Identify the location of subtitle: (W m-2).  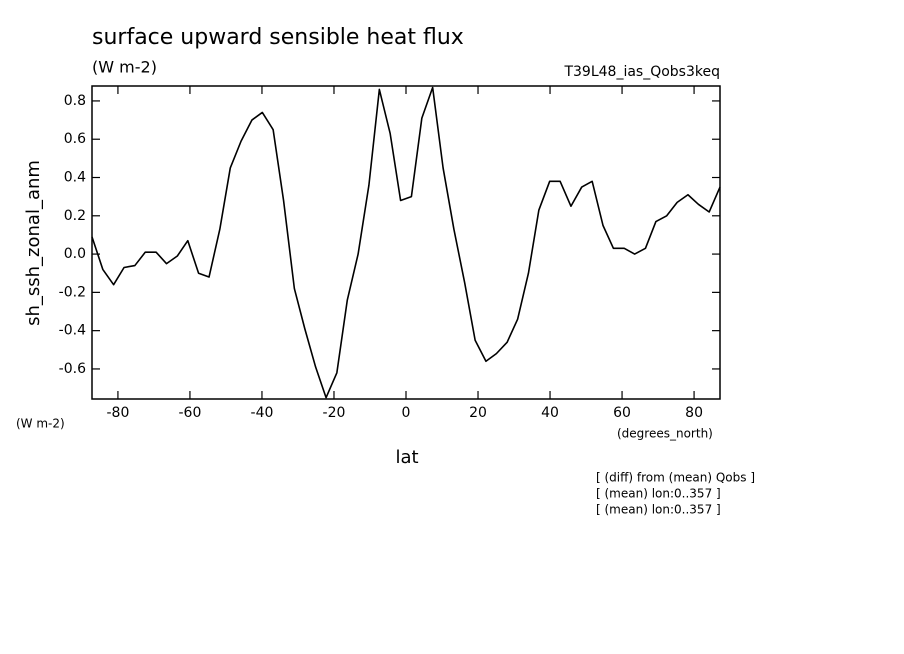
(124, 67).